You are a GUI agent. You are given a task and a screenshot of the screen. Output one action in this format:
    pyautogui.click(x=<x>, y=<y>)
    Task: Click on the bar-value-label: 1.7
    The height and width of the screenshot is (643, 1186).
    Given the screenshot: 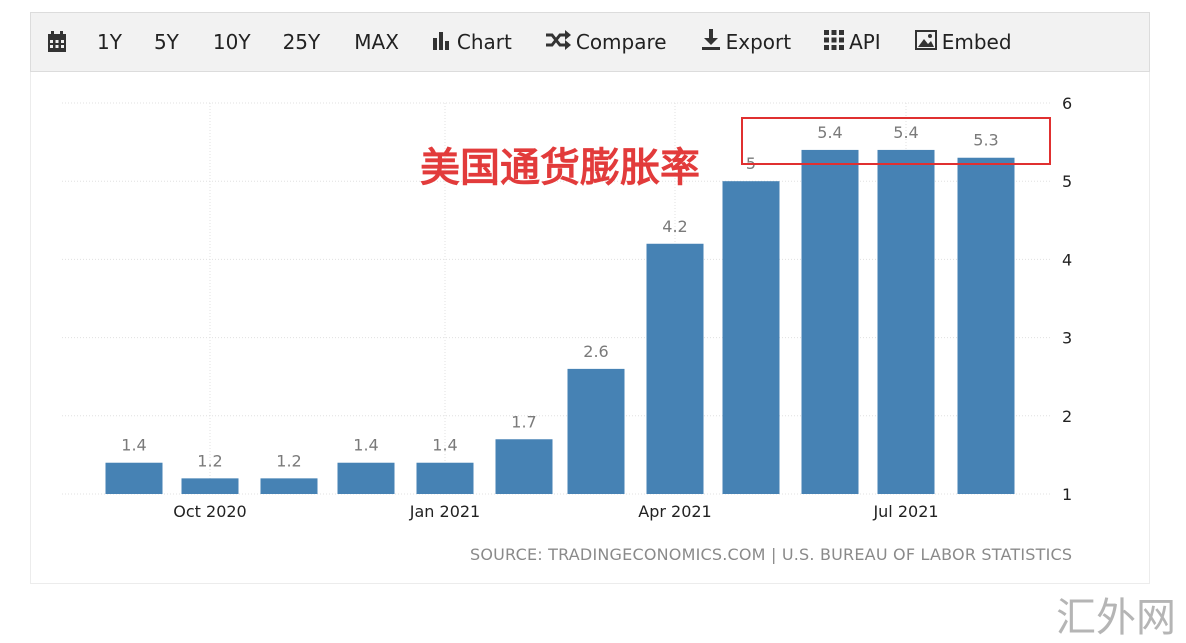 What is the action you would take?
    pyautogui.click(x=523, y=421)
    